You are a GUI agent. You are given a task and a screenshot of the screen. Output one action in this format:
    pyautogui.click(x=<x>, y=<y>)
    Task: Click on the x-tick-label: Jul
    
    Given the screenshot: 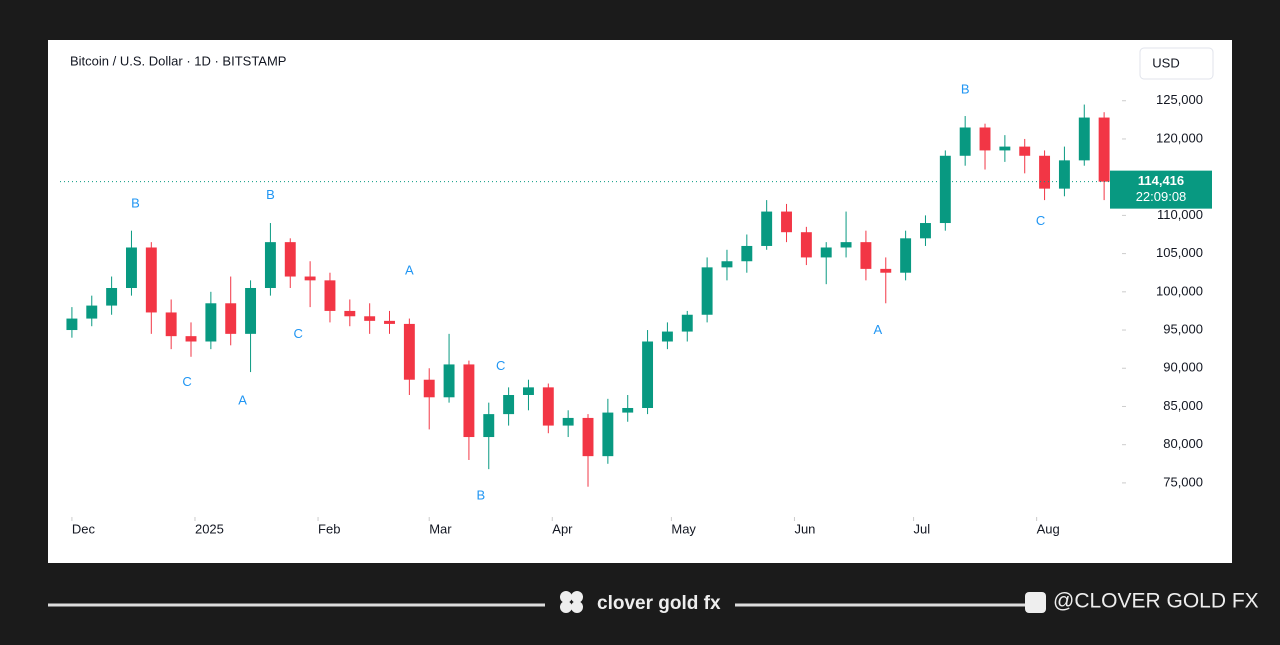 What is the action you would take?
    pyautogui.click(x=922, y=528)
    